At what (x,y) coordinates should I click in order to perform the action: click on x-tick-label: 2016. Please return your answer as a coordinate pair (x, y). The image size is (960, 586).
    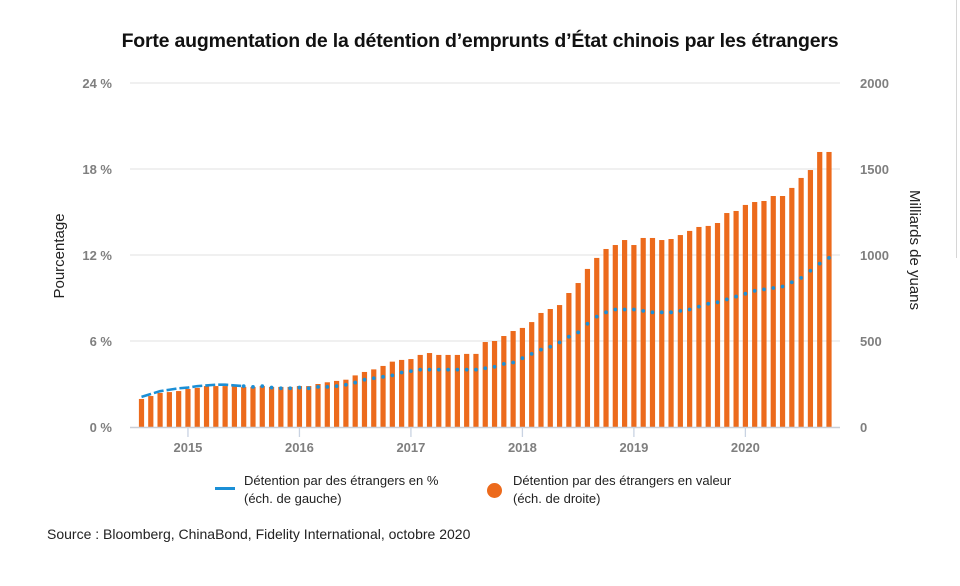
    Looking at the image, I should click on (299, 447).